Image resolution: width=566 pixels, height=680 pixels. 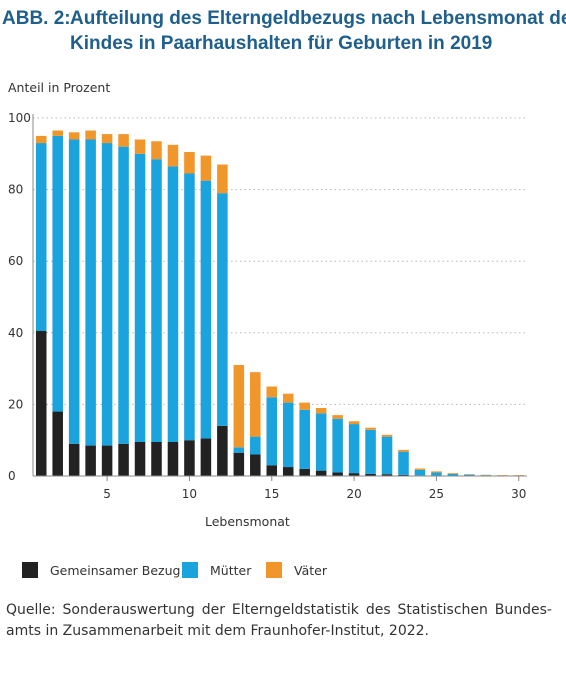 I want to click on y-tick-label: 0, so click(x=12, y=476).